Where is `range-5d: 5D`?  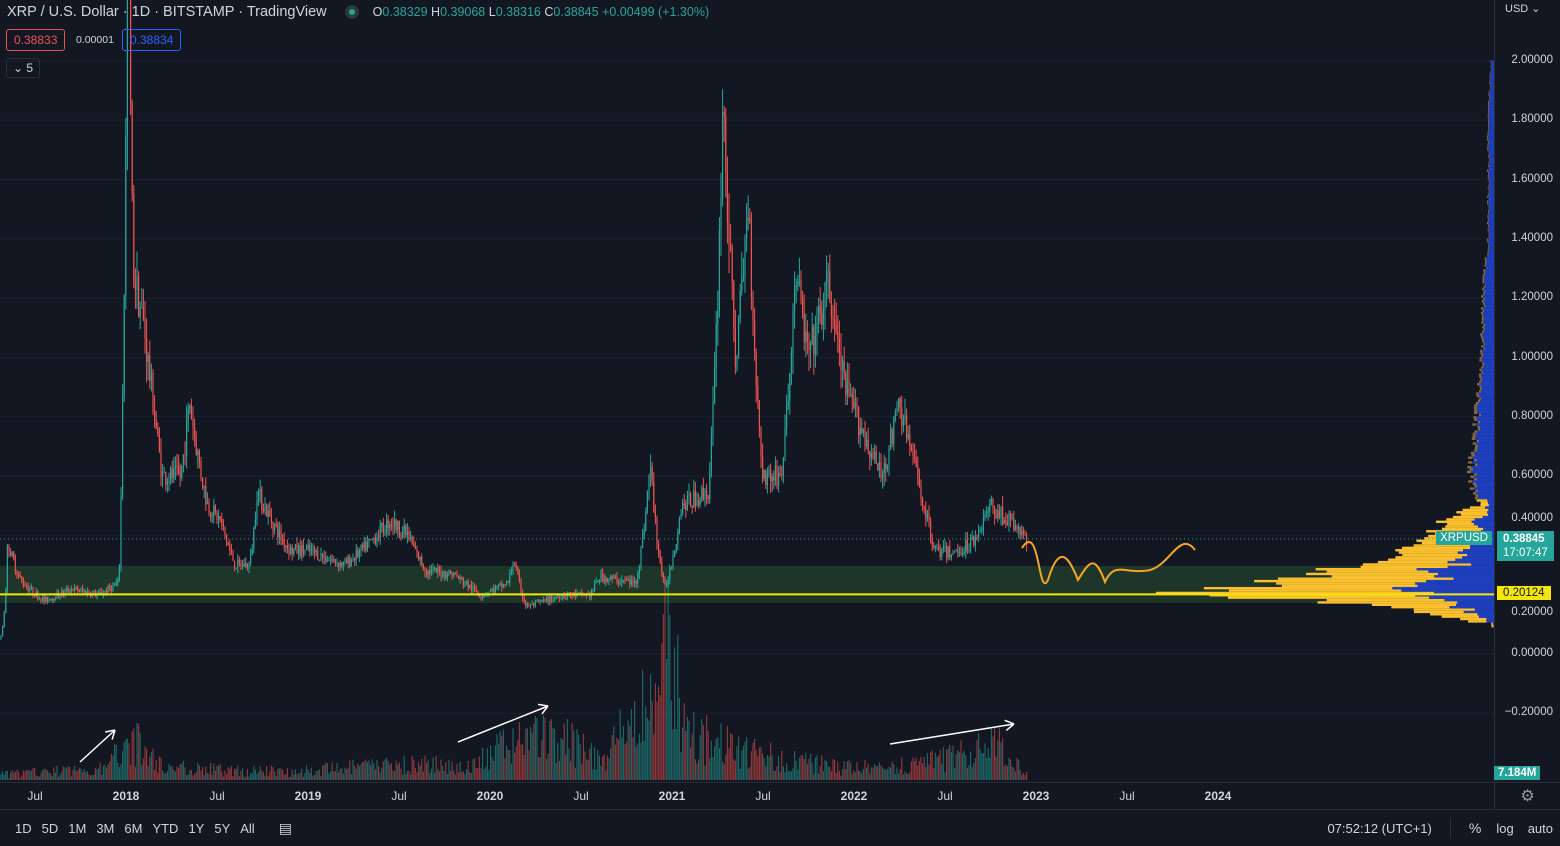
range-5d: 5D is located at coordinates (50, 828).